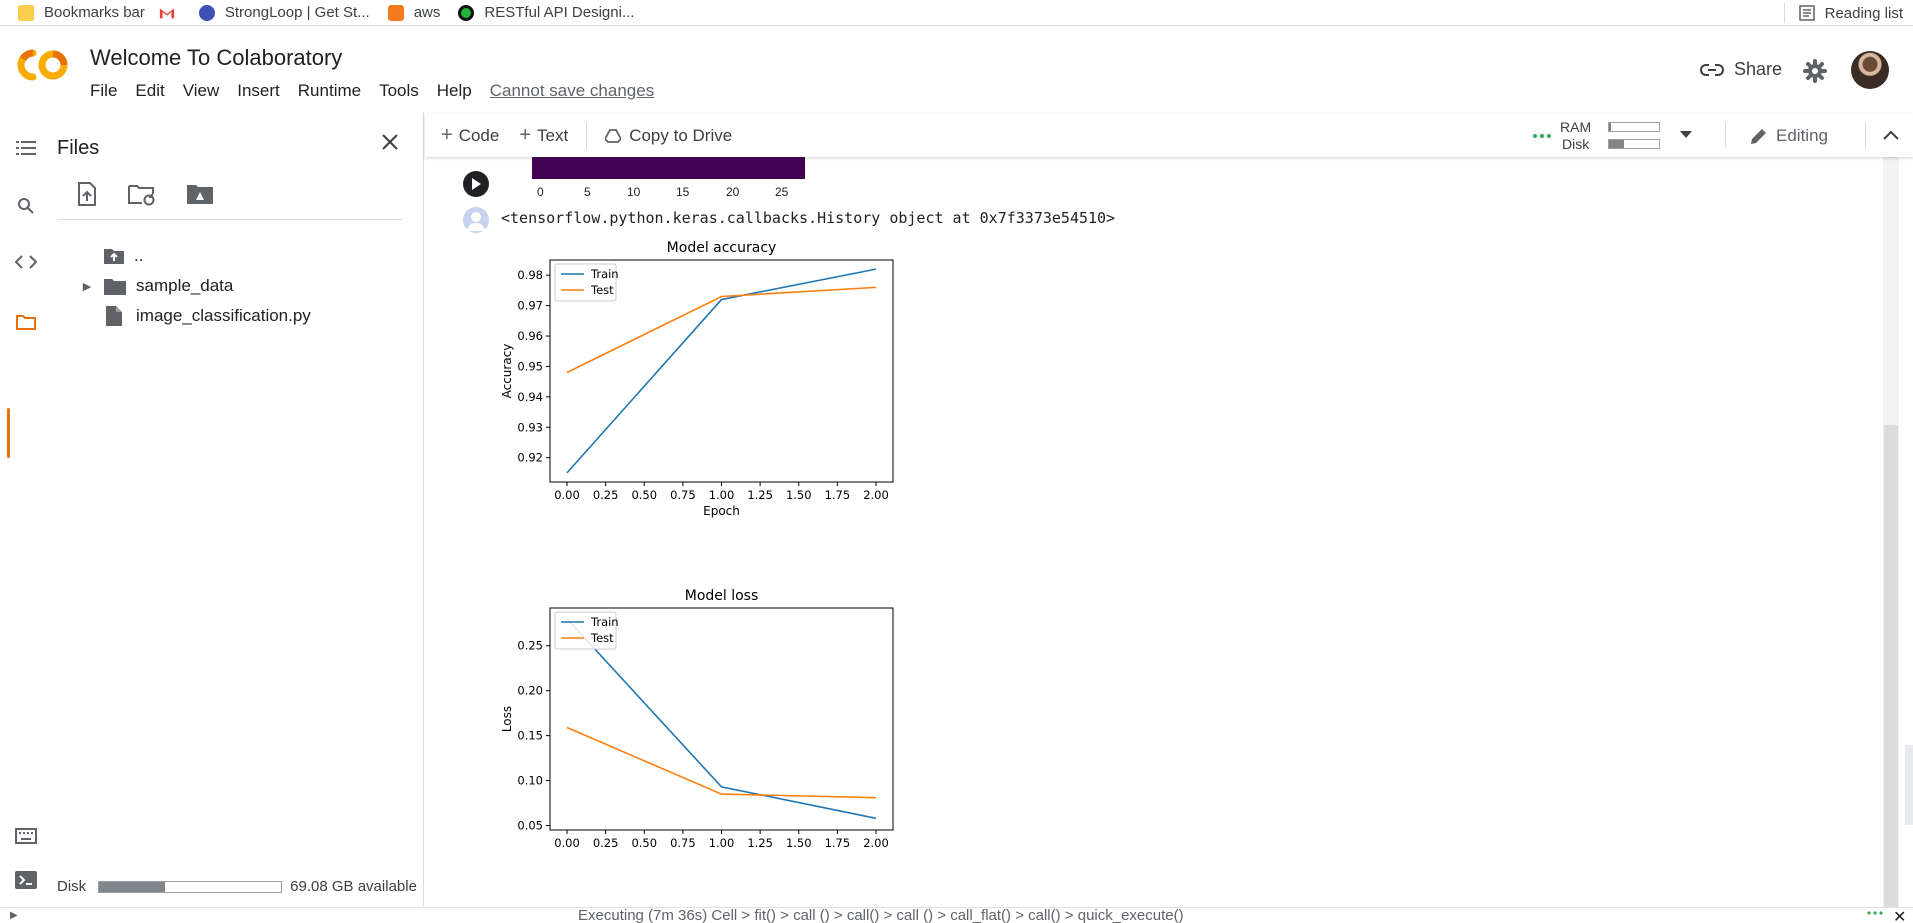  I want to click on tree-item-image-classification: image_classification.py, so click(195, 316).